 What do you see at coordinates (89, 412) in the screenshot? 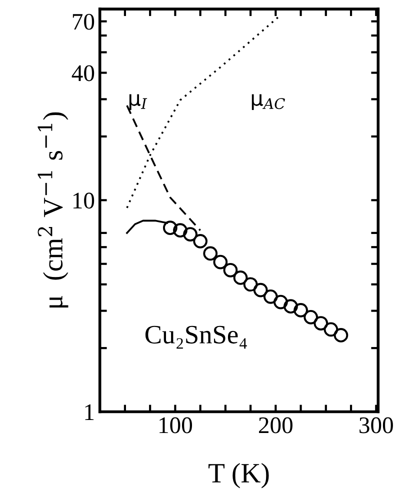
I see `y-tick-label: 1` at bounding box center [89, 412].